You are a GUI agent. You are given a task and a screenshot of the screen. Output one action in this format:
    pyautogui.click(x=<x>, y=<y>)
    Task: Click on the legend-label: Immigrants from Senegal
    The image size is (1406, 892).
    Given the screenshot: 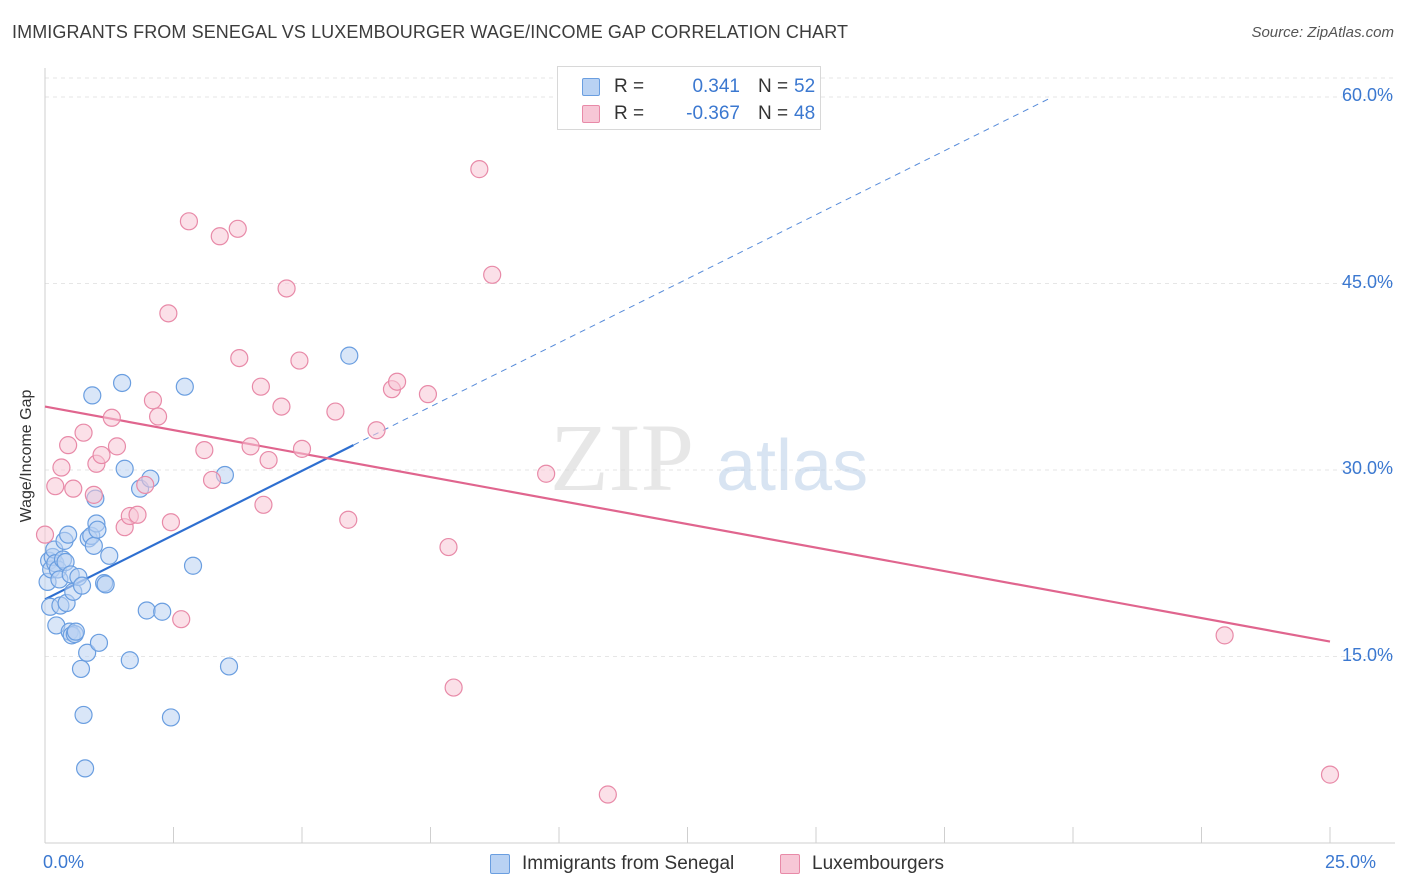 What is the action you would take?
    pyautogui.click(x=628, y=863)
    